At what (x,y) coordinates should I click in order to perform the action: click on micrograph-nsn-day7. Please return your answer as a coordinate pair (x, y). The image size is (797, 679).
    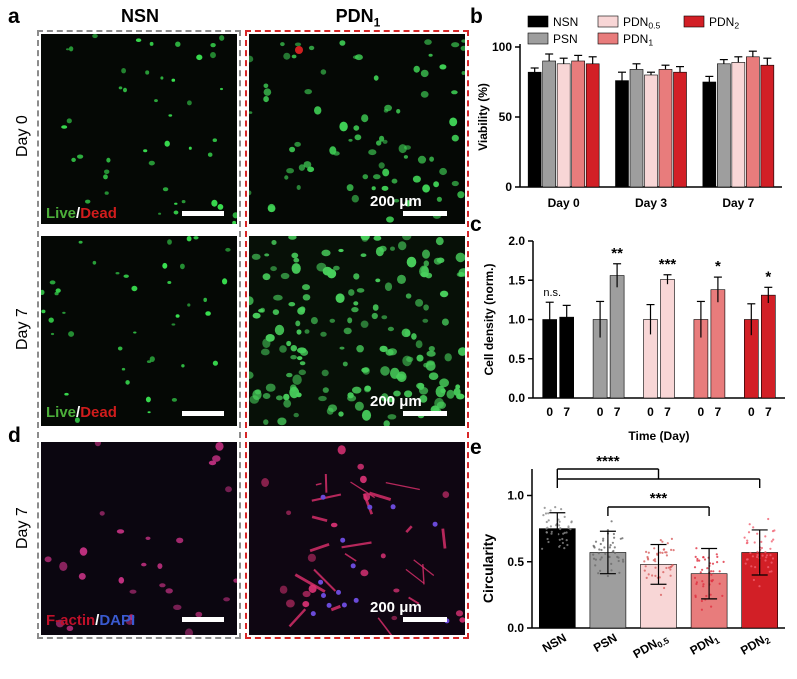
    Looking at the image, I should click on (139, 331).